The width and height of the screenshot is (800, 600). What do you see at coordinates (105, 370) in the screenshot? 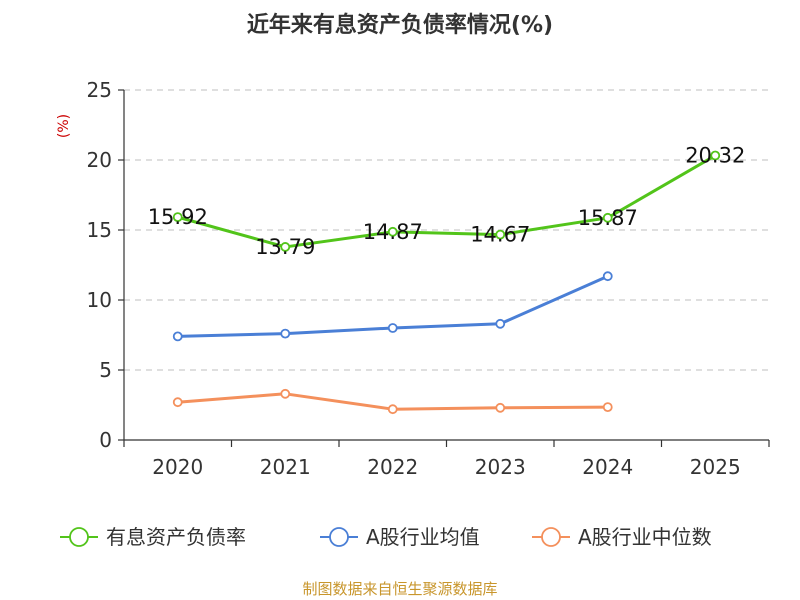
I see `y-tick-label: 5` at bounding box center [105, 370].